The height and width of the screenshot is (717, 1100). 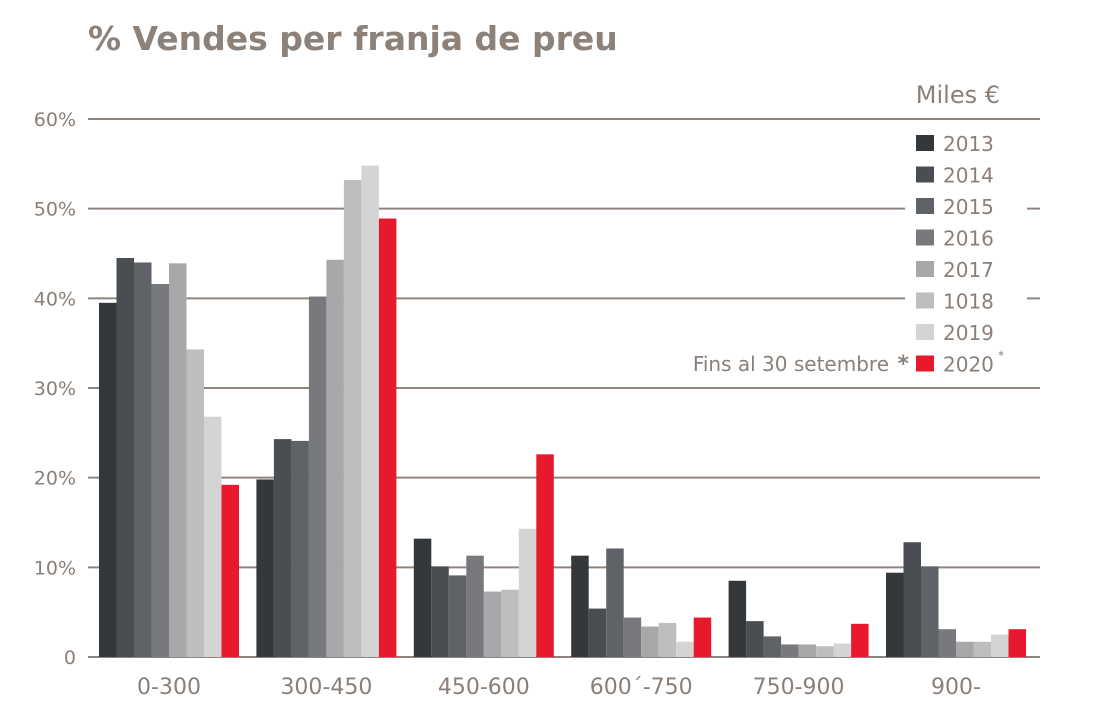 I want to click on legend-item-2017: 2017, so click(x=955, y=270).